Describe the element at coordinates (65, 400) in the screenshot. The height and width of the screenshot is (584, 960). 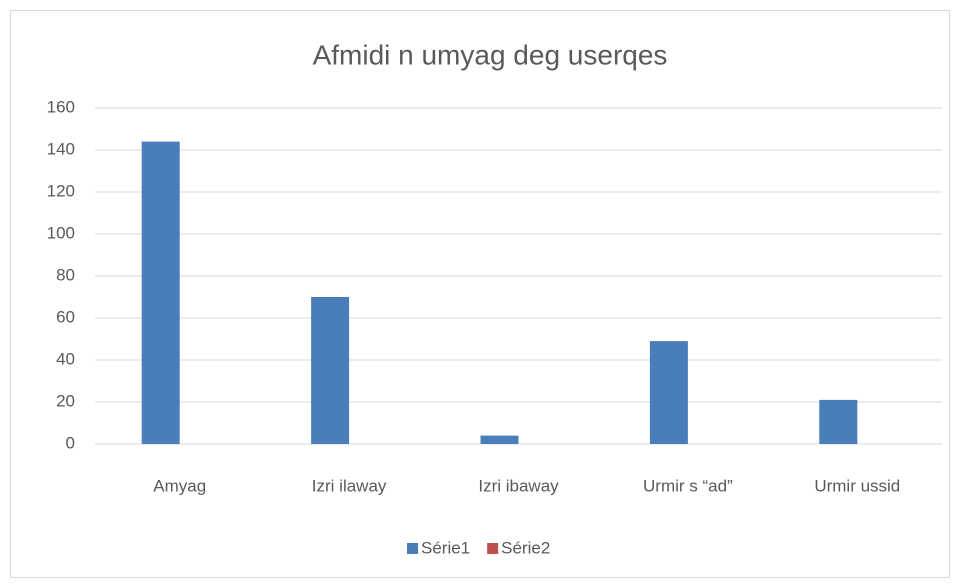
I see `y-tick-label: 20` at that location.